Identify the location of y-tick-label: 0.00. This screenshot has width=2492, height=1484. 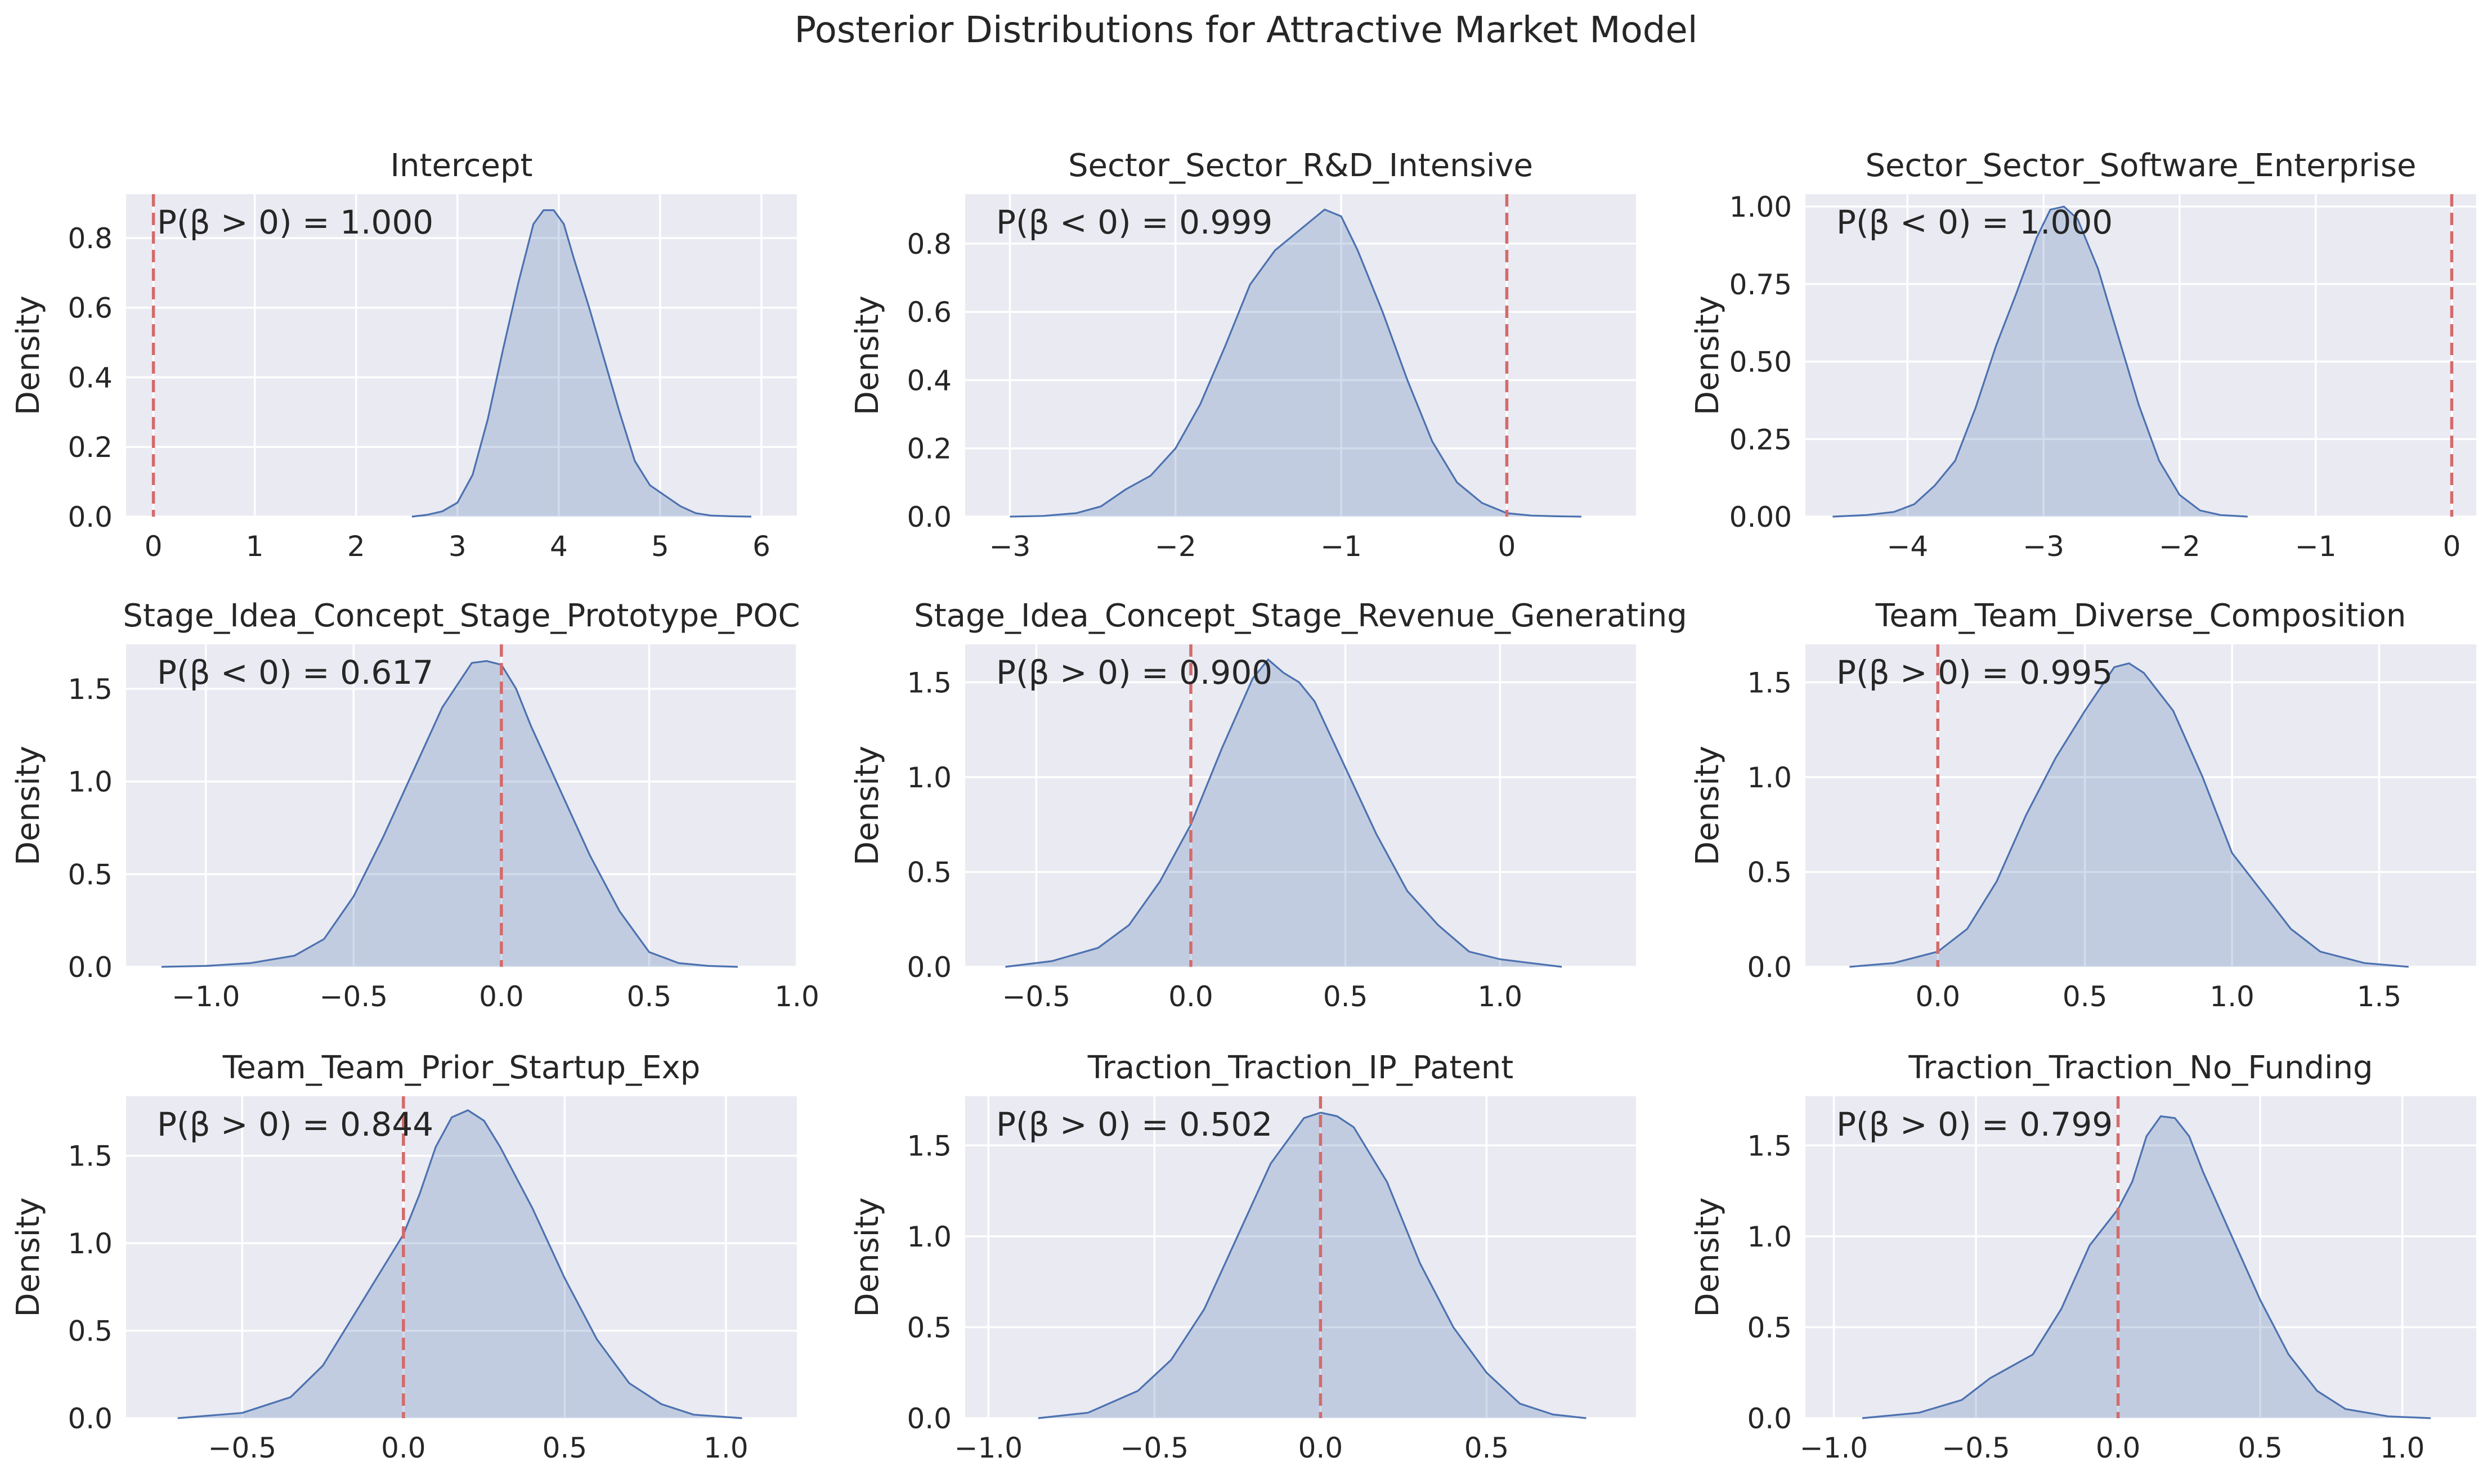
(1760, 517).